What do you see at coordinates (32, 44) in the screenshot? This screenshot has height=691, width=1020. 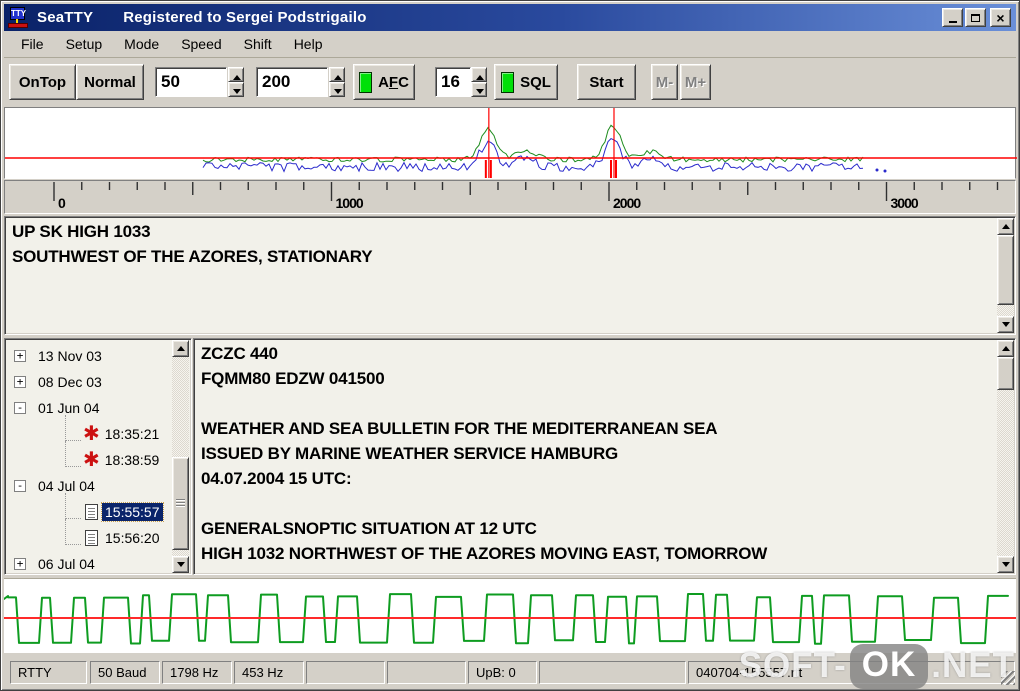 I see `menu-file: File` at bounding box center [32, 44].